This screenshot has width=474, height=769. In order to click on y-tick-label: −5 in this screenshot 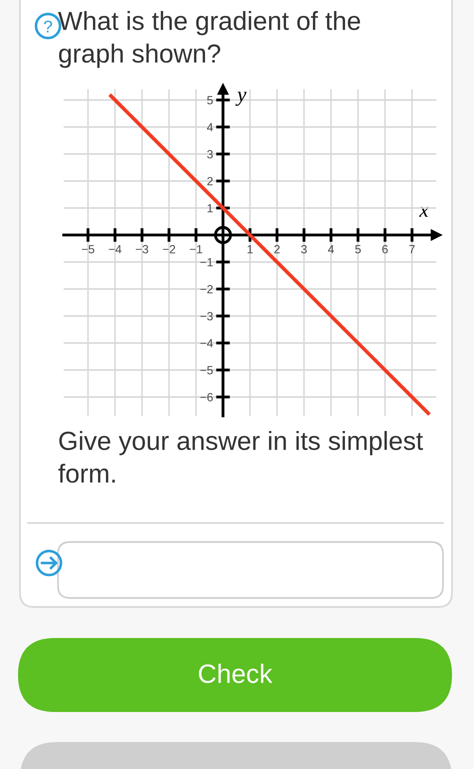, I will do `click(206, 370)`.